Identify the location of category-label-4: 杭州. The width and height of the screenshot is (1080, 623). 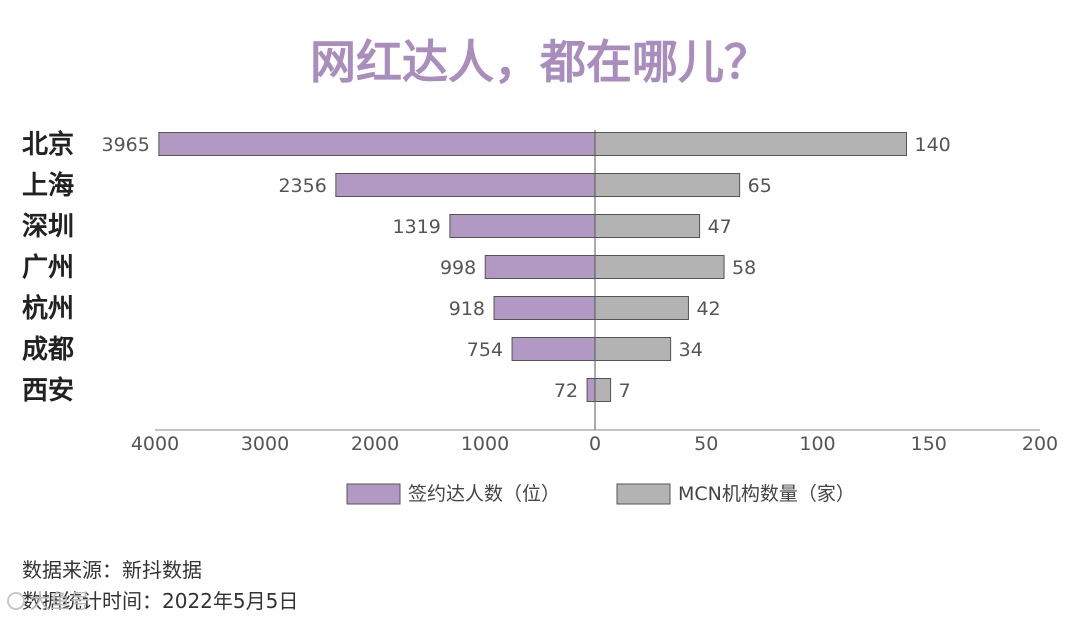
(48, 308).